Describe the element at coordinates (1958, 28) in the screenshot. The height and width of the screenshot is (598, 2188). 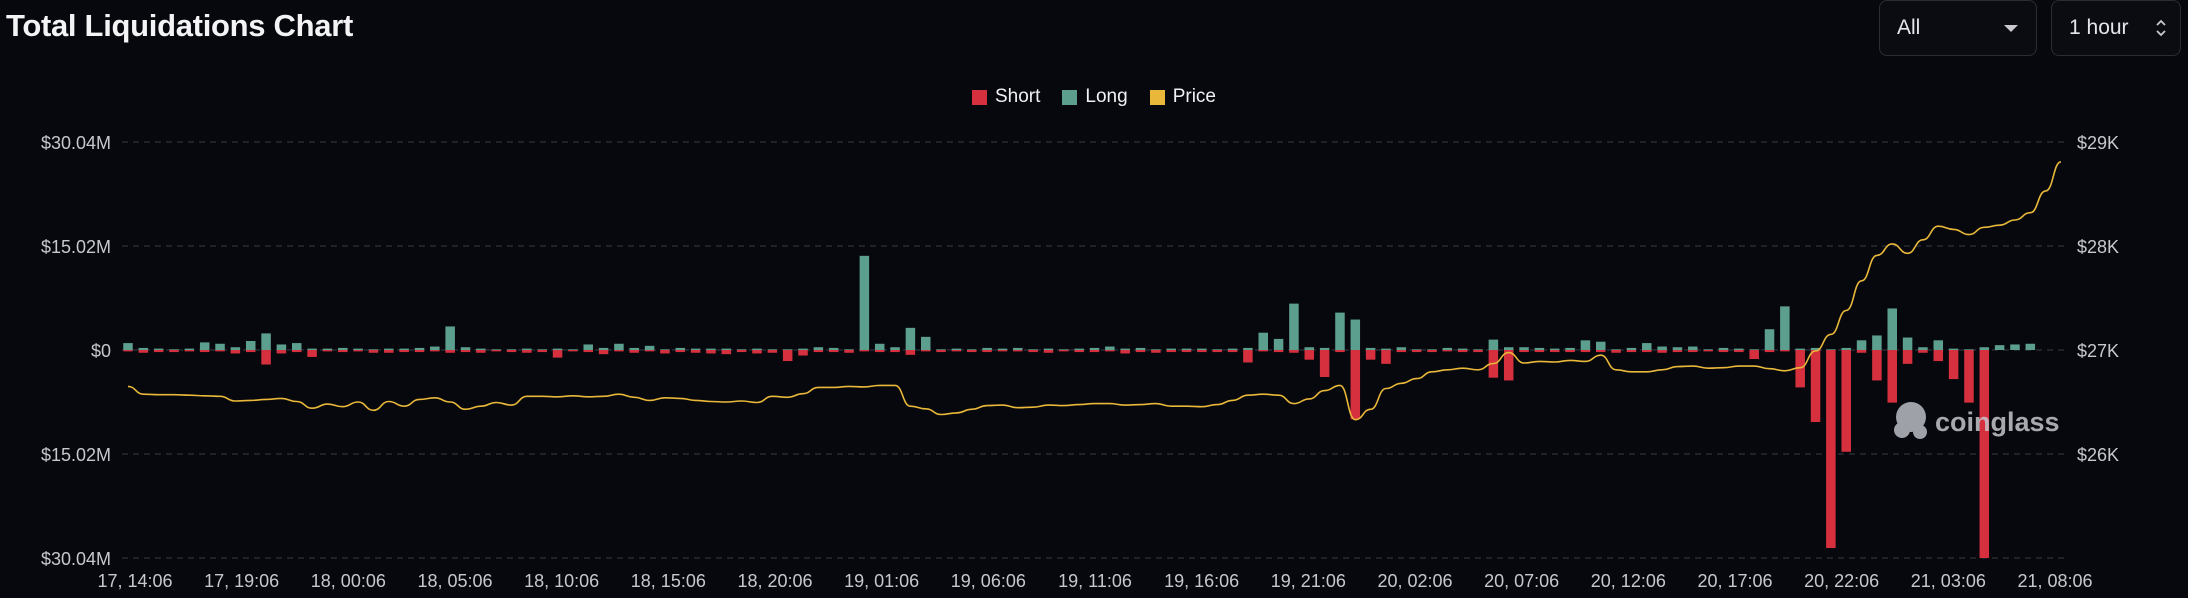
I see `symbol-select: All` at that location.